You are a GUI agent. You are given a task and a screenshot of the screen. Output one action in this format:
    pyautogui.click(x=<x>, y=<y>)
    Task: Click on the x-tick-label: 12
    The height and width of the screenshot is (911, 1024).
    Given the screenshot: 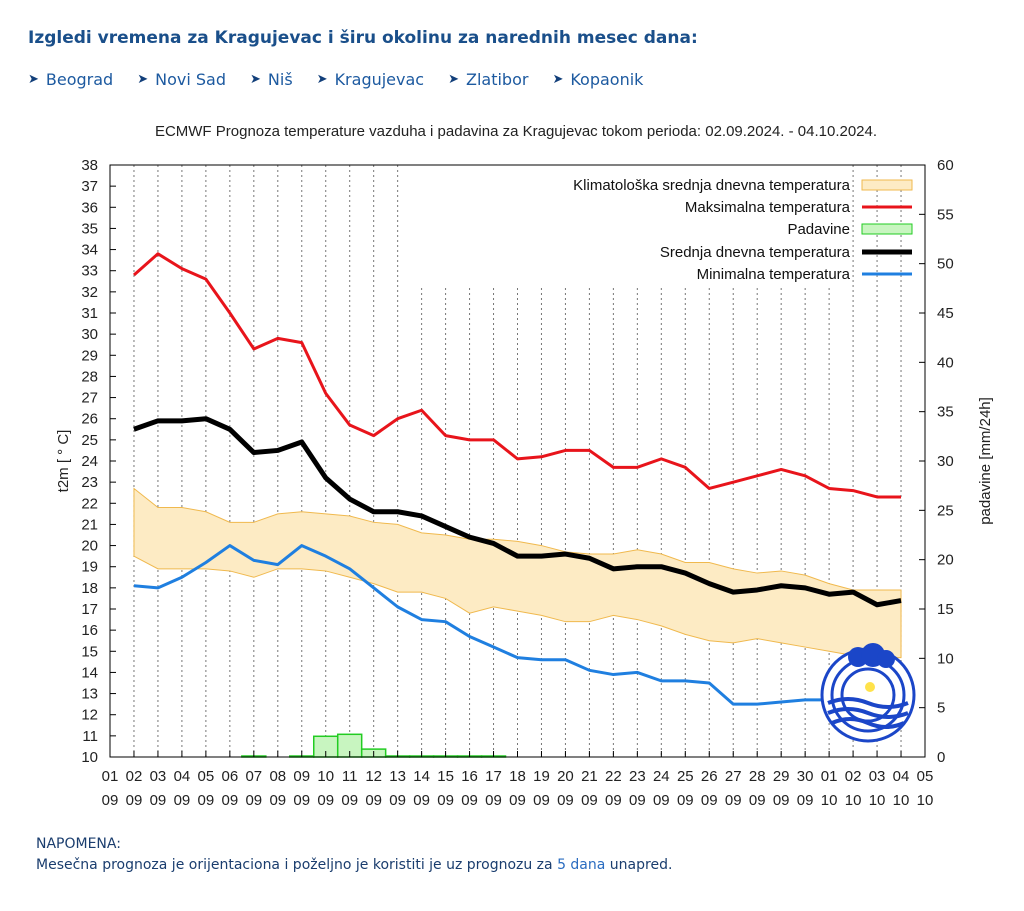 What is the action you would take?
    pyautogui.click(x=373, y=776)
    